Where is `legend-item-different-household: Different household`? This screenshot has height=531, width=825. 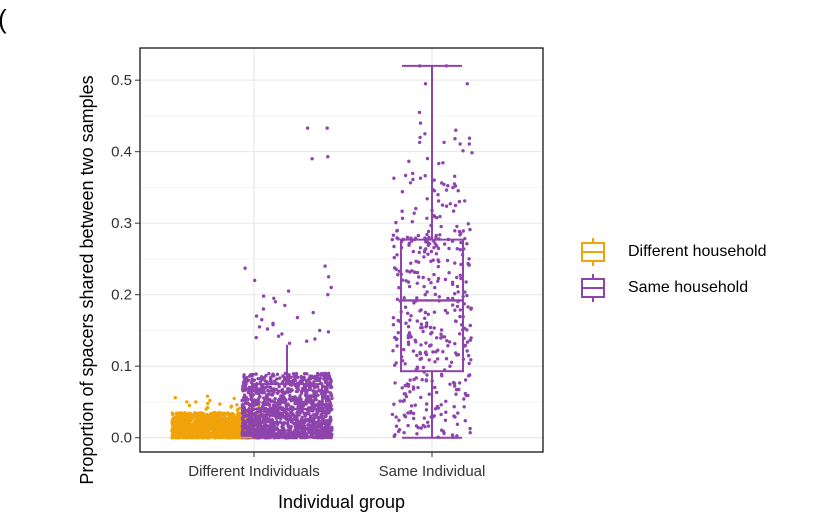 legend-item-different-household: Different household is located at coordinates (672, 252).